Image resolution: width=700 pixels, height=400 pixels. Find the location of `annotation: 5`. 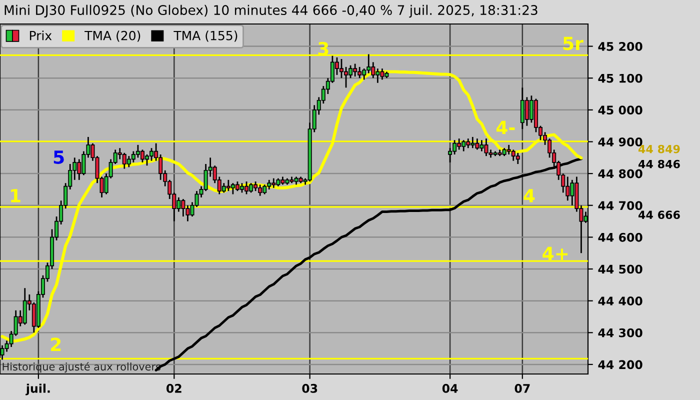

annotation: 5 is located at coordinates (59, 157).